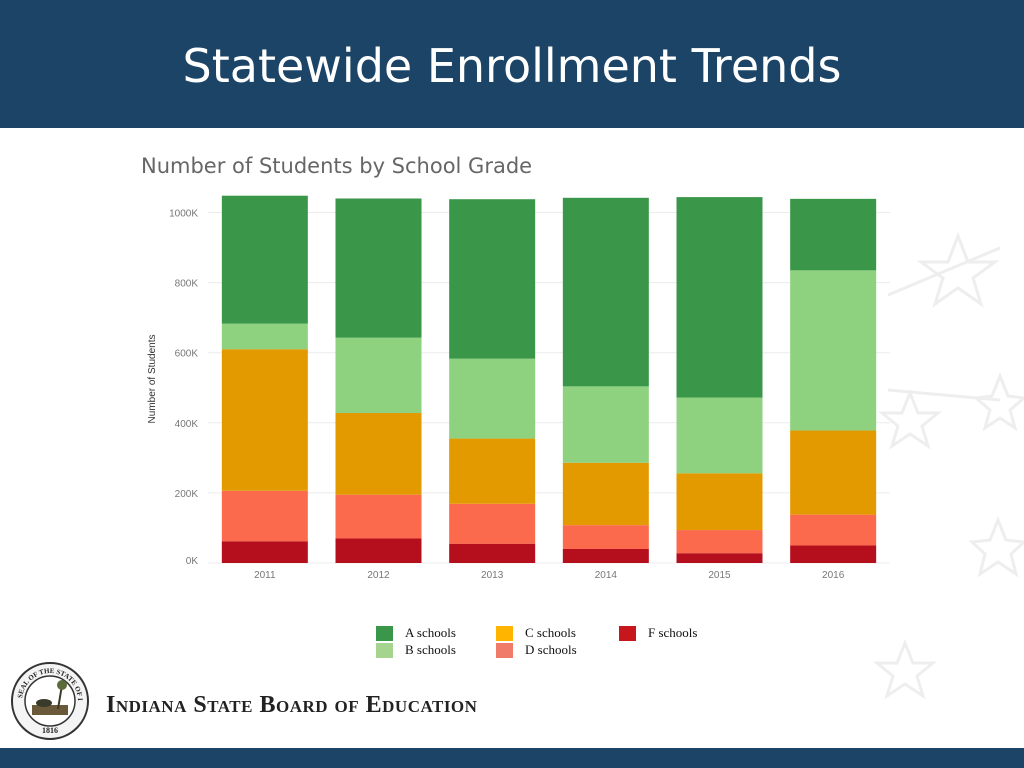 This screenshot has height=768, width=1024. Describe the element at coordinates (265, 575) in the screenshot. I see `x-tick-label: 2011` at that location.